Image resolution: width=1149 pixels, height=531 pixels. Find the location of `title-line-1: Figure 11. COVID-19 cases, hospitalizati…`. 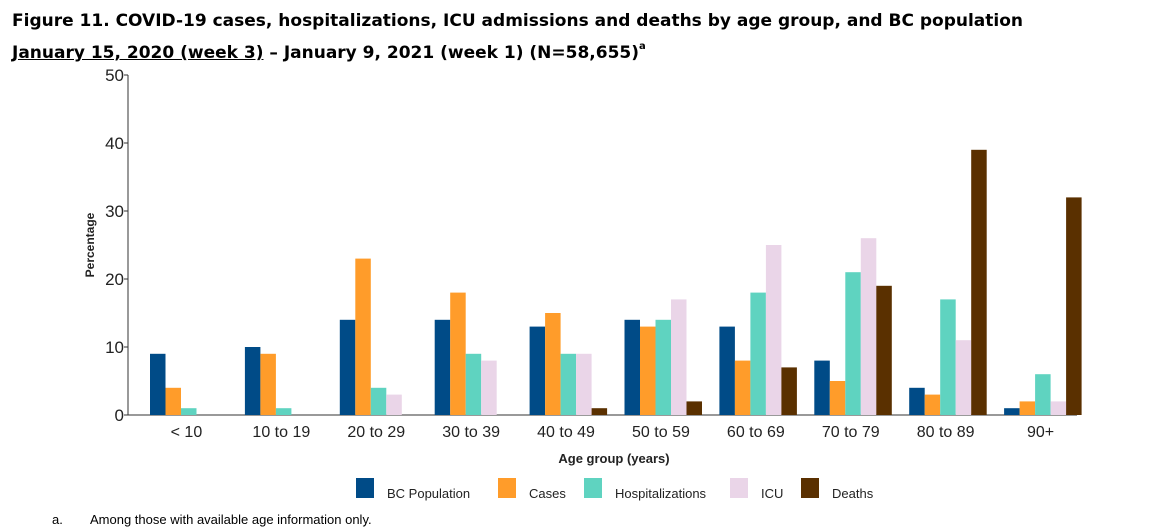

title-line-1: Figure 11. COVID-19 cases, hospitalizati… is located at coordinates (518, 21).